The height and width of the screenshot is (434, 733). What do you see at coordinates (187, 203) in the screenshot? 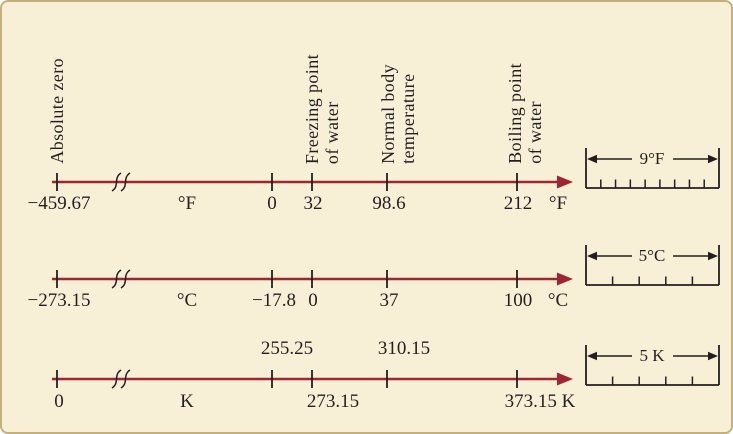
I see `fahrenheit-unit-label: °F` at bounding box center [187, 203].